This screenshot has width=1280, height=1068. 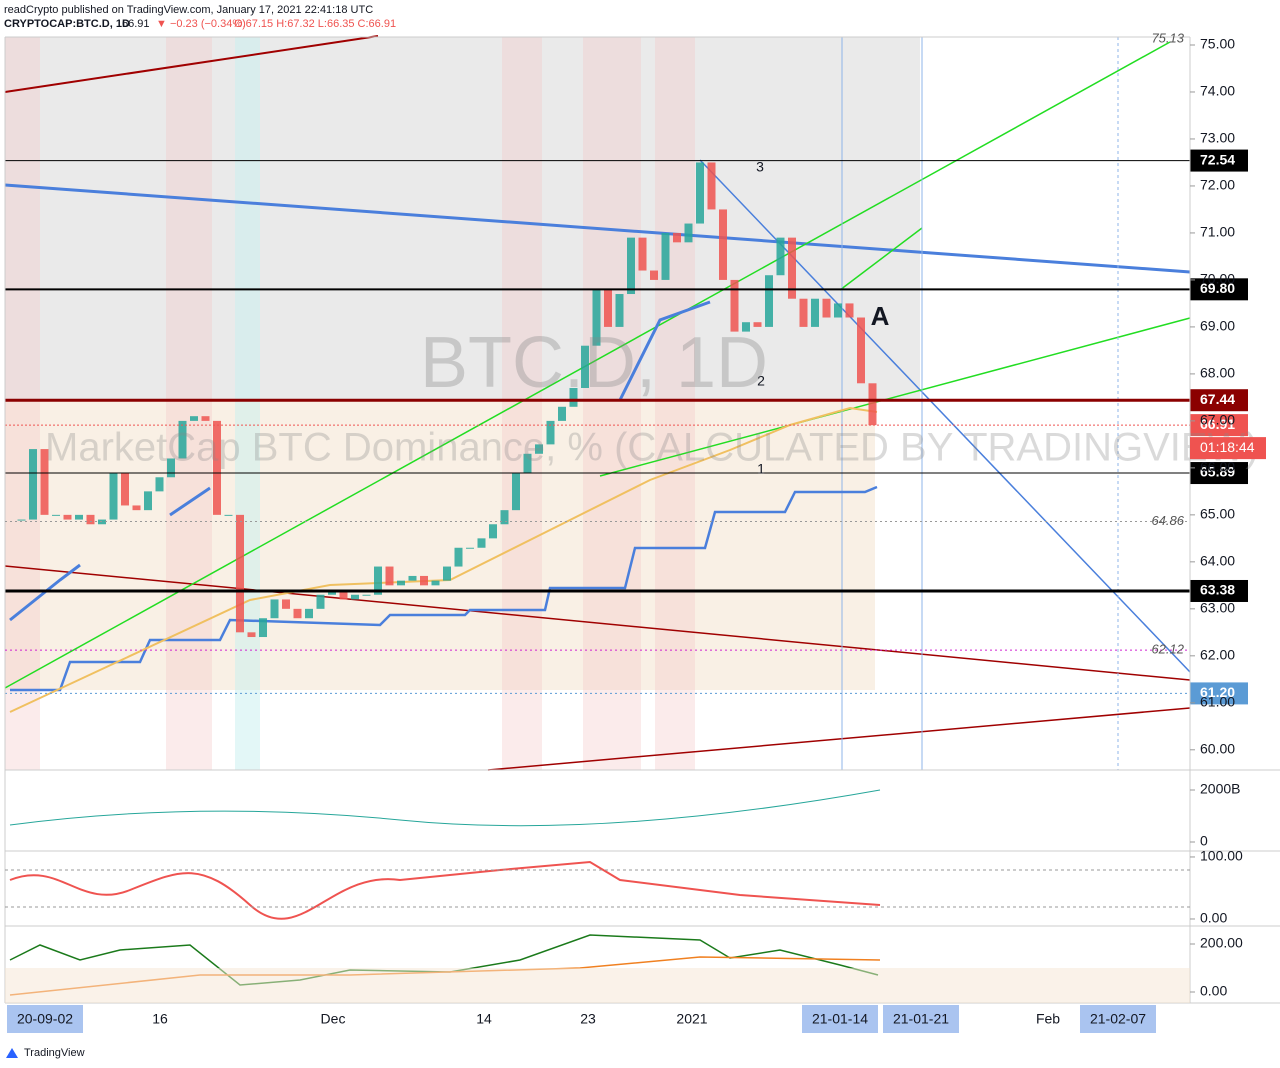 I want to click on pane-tick-label: 2000B, so click(x=1220, y=789).